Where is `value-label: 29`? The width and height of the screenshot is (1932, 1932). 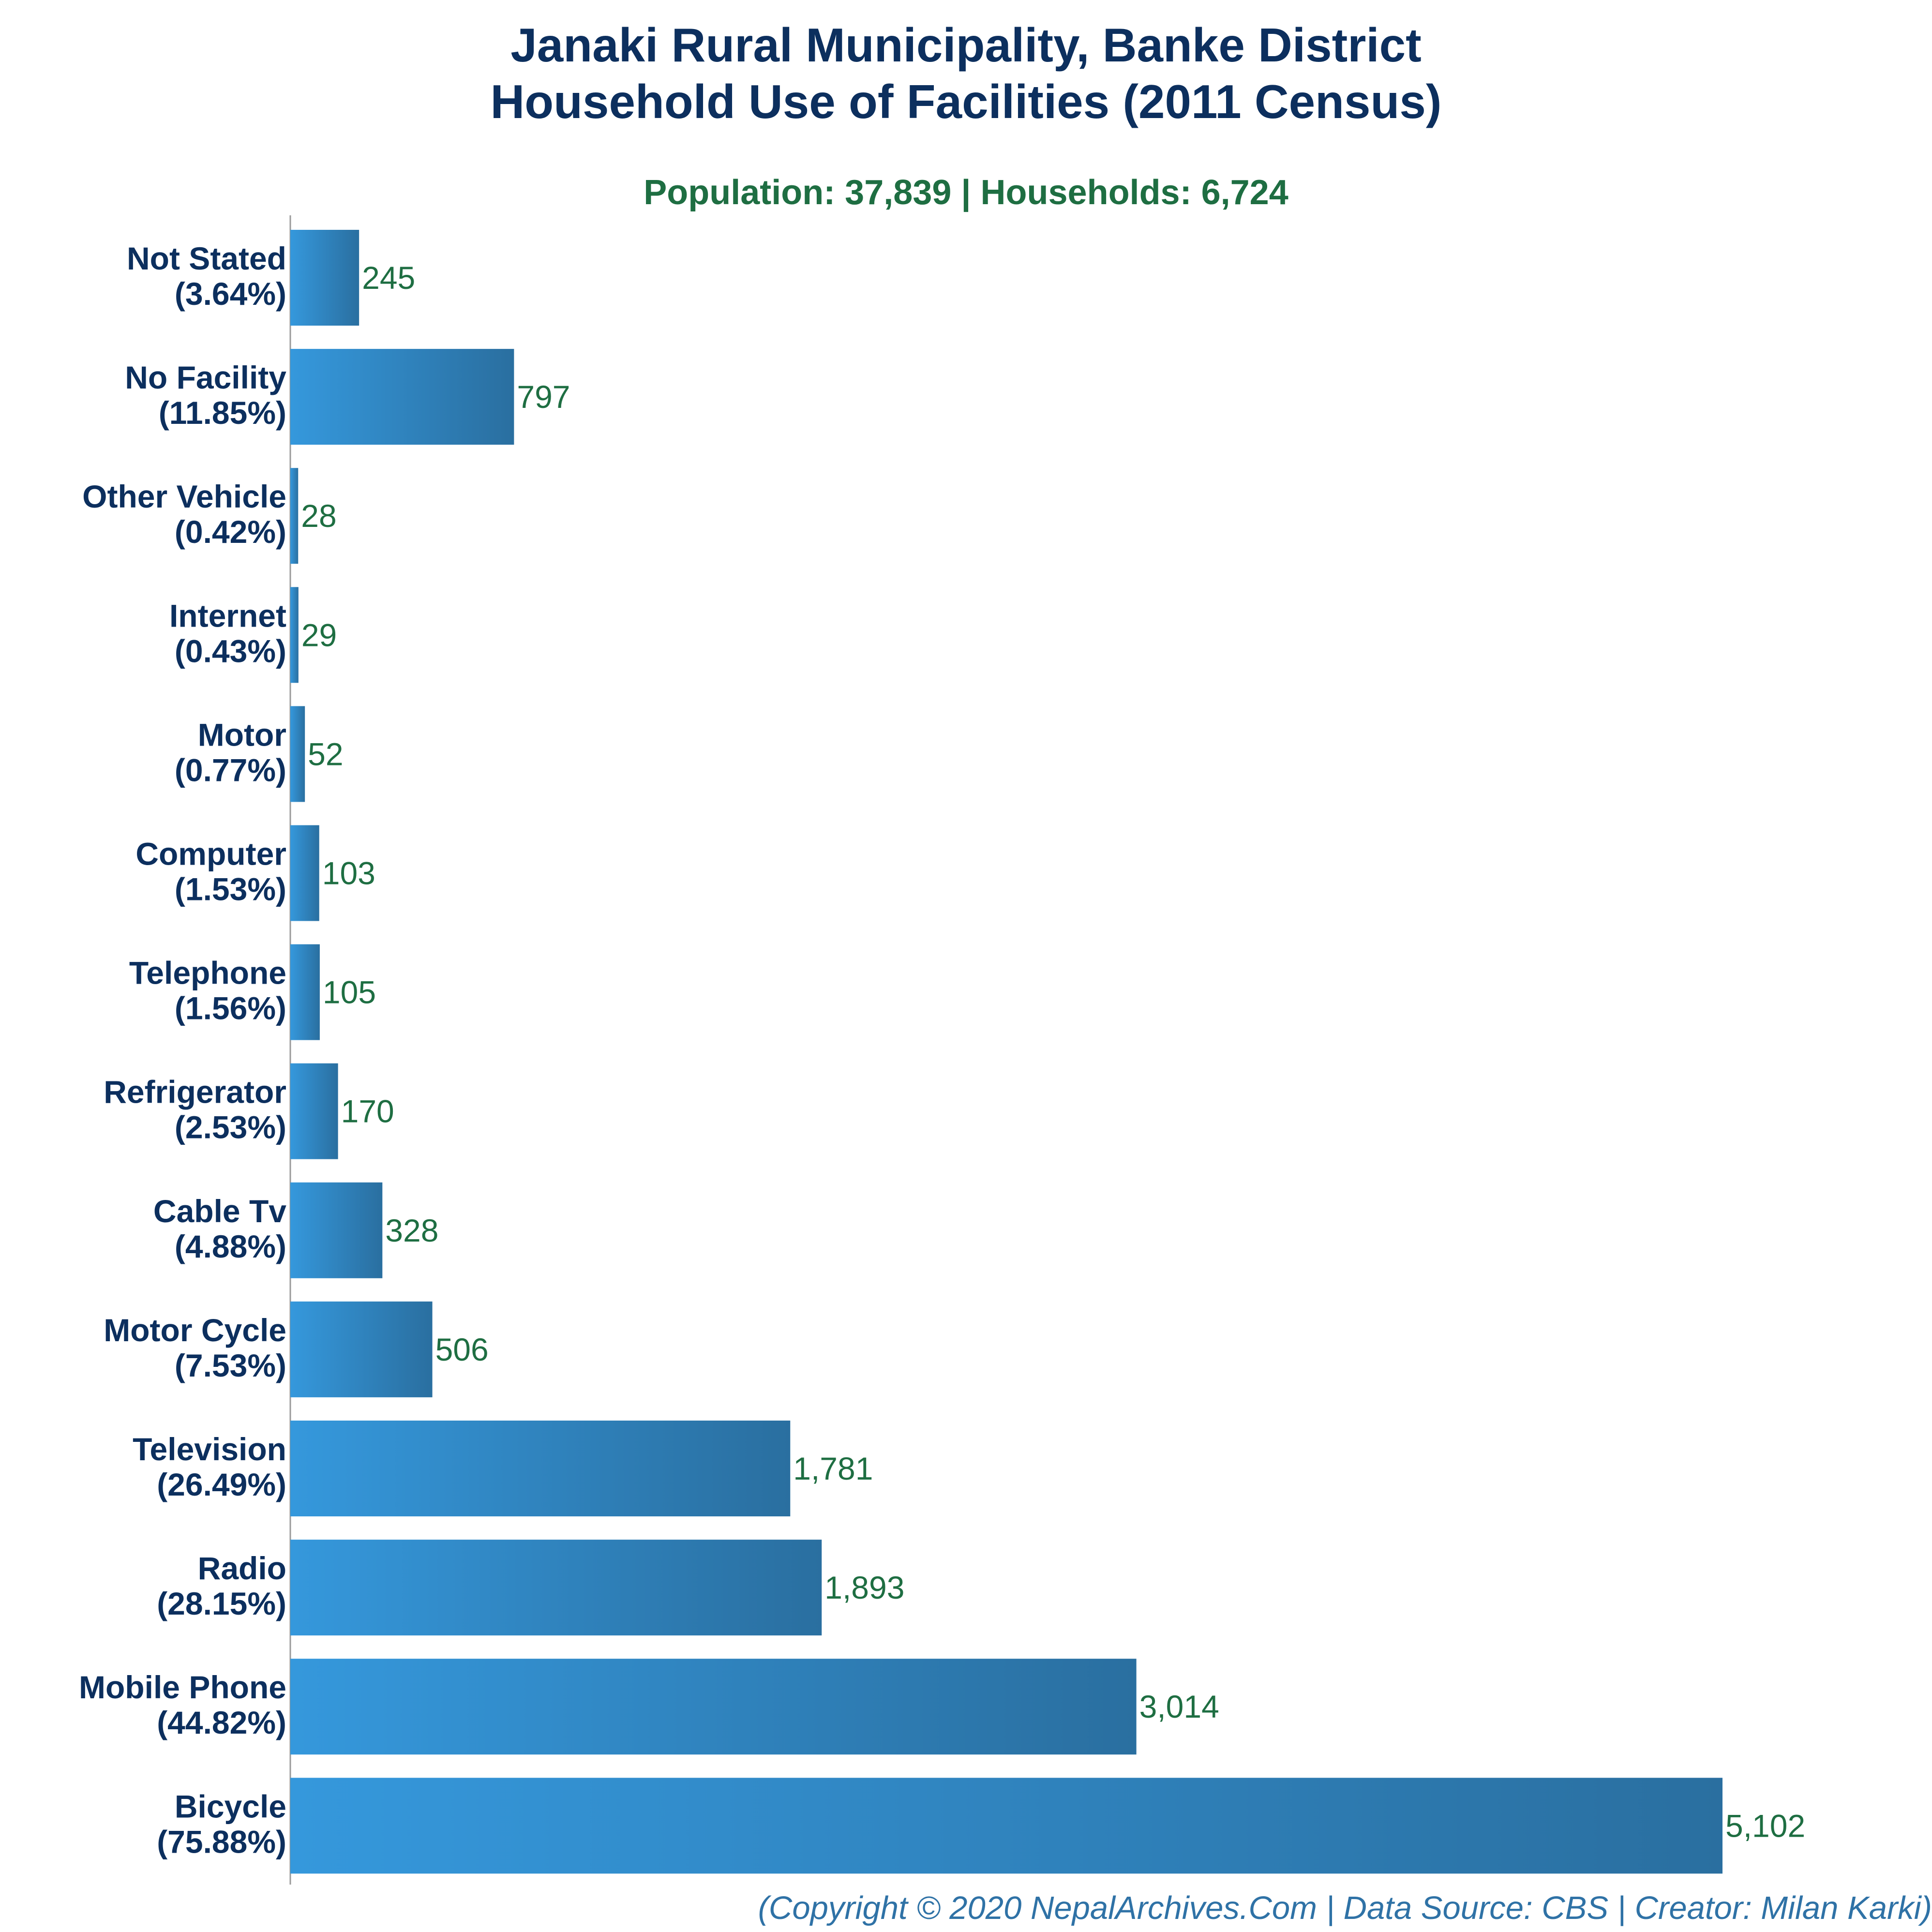
value-label: 29 is located at coordinates (319, 635).